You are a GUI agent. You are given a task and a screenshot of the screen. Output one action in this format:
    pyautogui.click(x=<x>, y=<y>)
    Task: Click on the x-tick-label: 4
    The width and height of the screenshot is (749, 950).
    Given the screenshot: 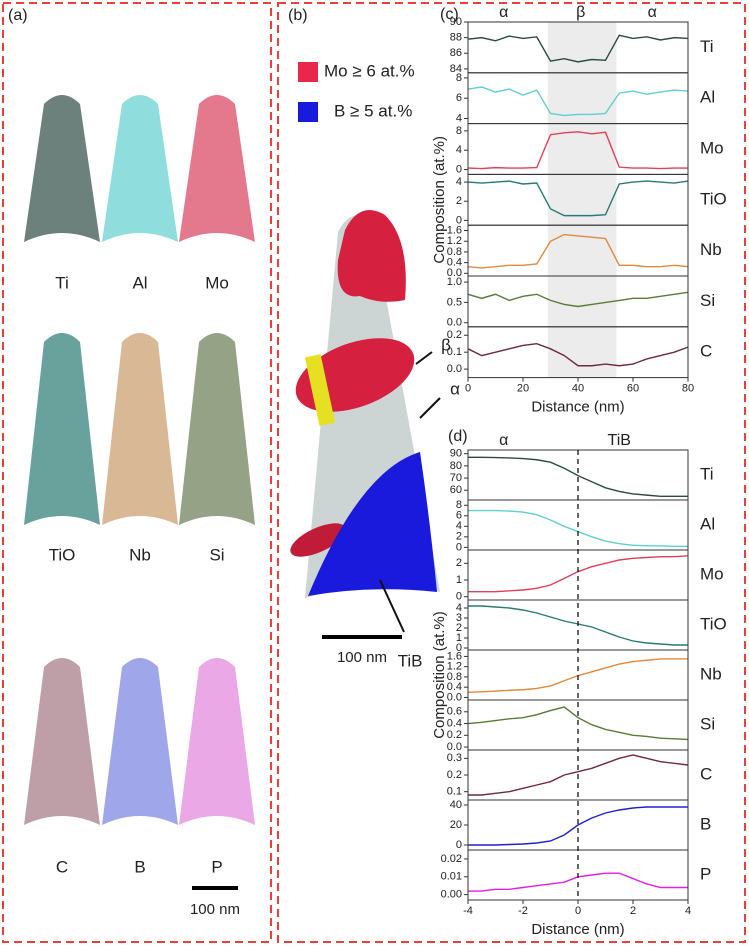 What is the action you would take?
    pyautogui.click(x=688, y=911)
    